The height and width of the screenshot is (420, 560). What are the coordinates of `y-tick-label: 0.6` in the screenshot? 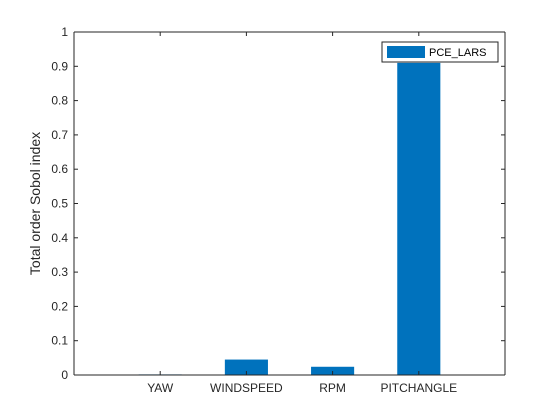 It's located at (59, 169).